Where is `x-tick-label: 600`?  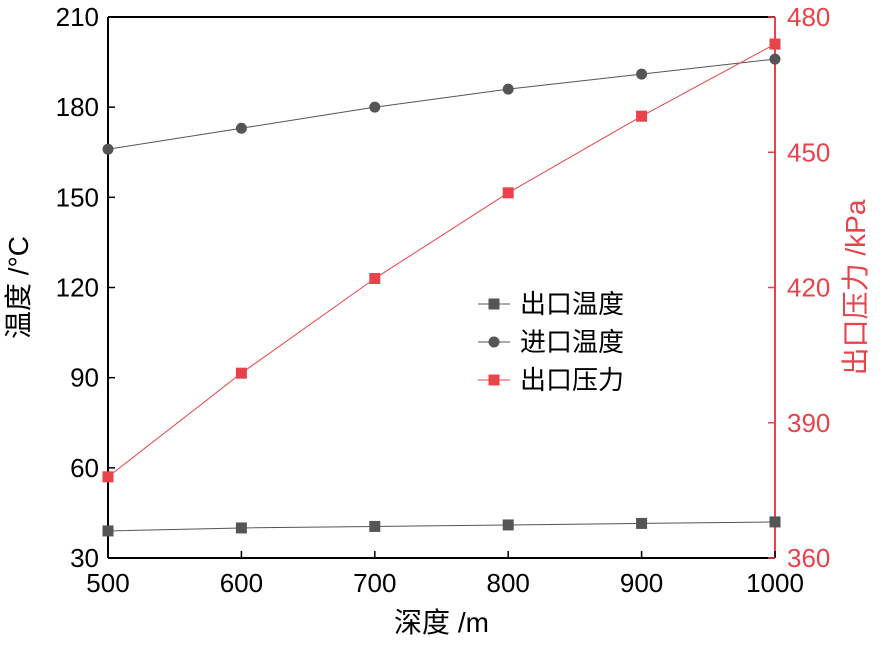 x-tick-label: 600 is located at coordinates (241, 583).